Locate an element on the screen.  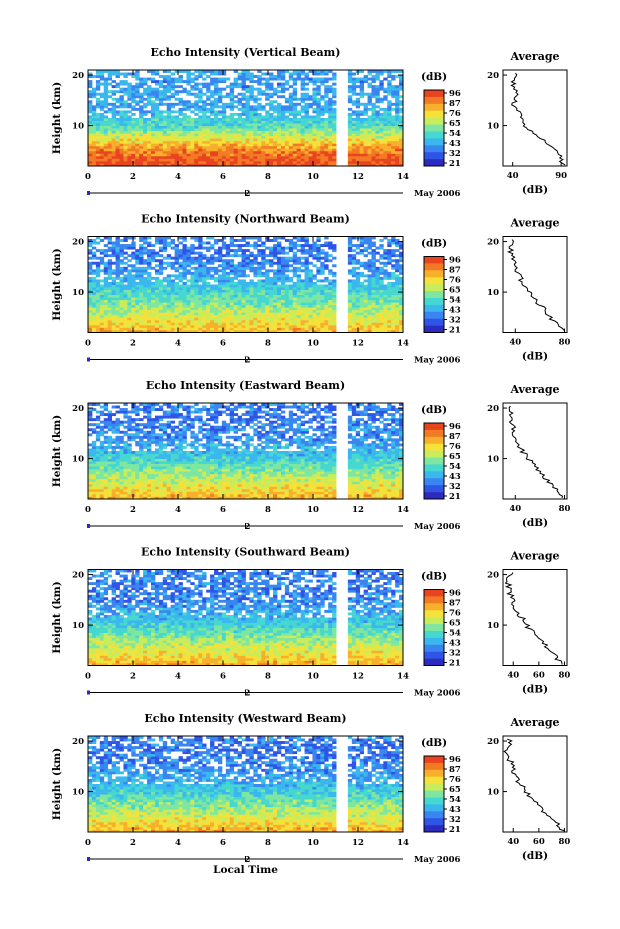
date-start-mark is located at coordinates (88, 193).